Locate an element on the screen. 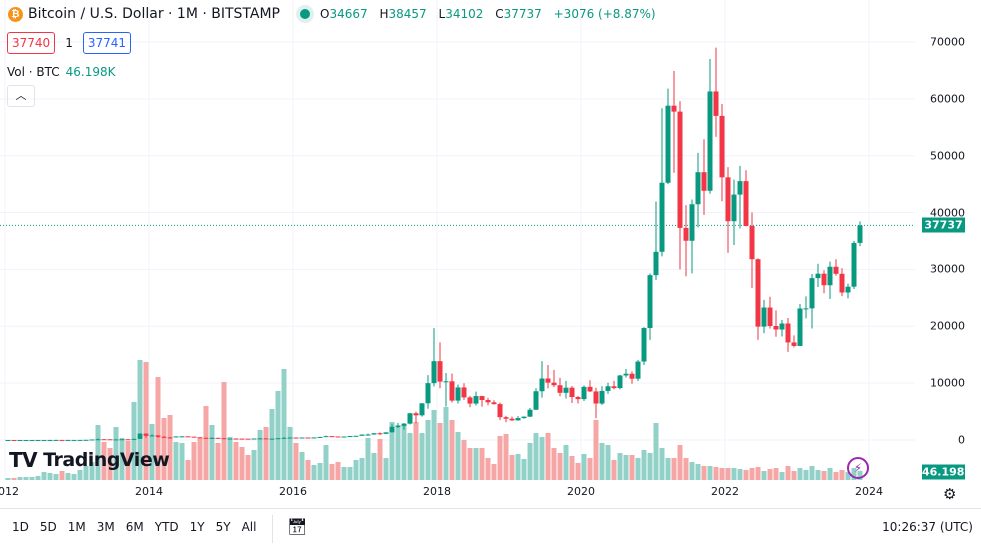 This screenshot has height=548, width=981. open-value: 34667 is located at coordinates (348, 14).